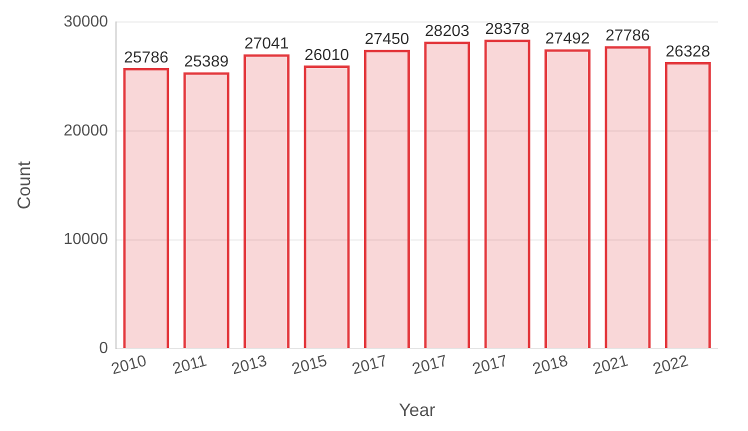  Describe the element at coordinates (310, 365) in the screenshot. I see `x-tick-label: 2015` at that location.